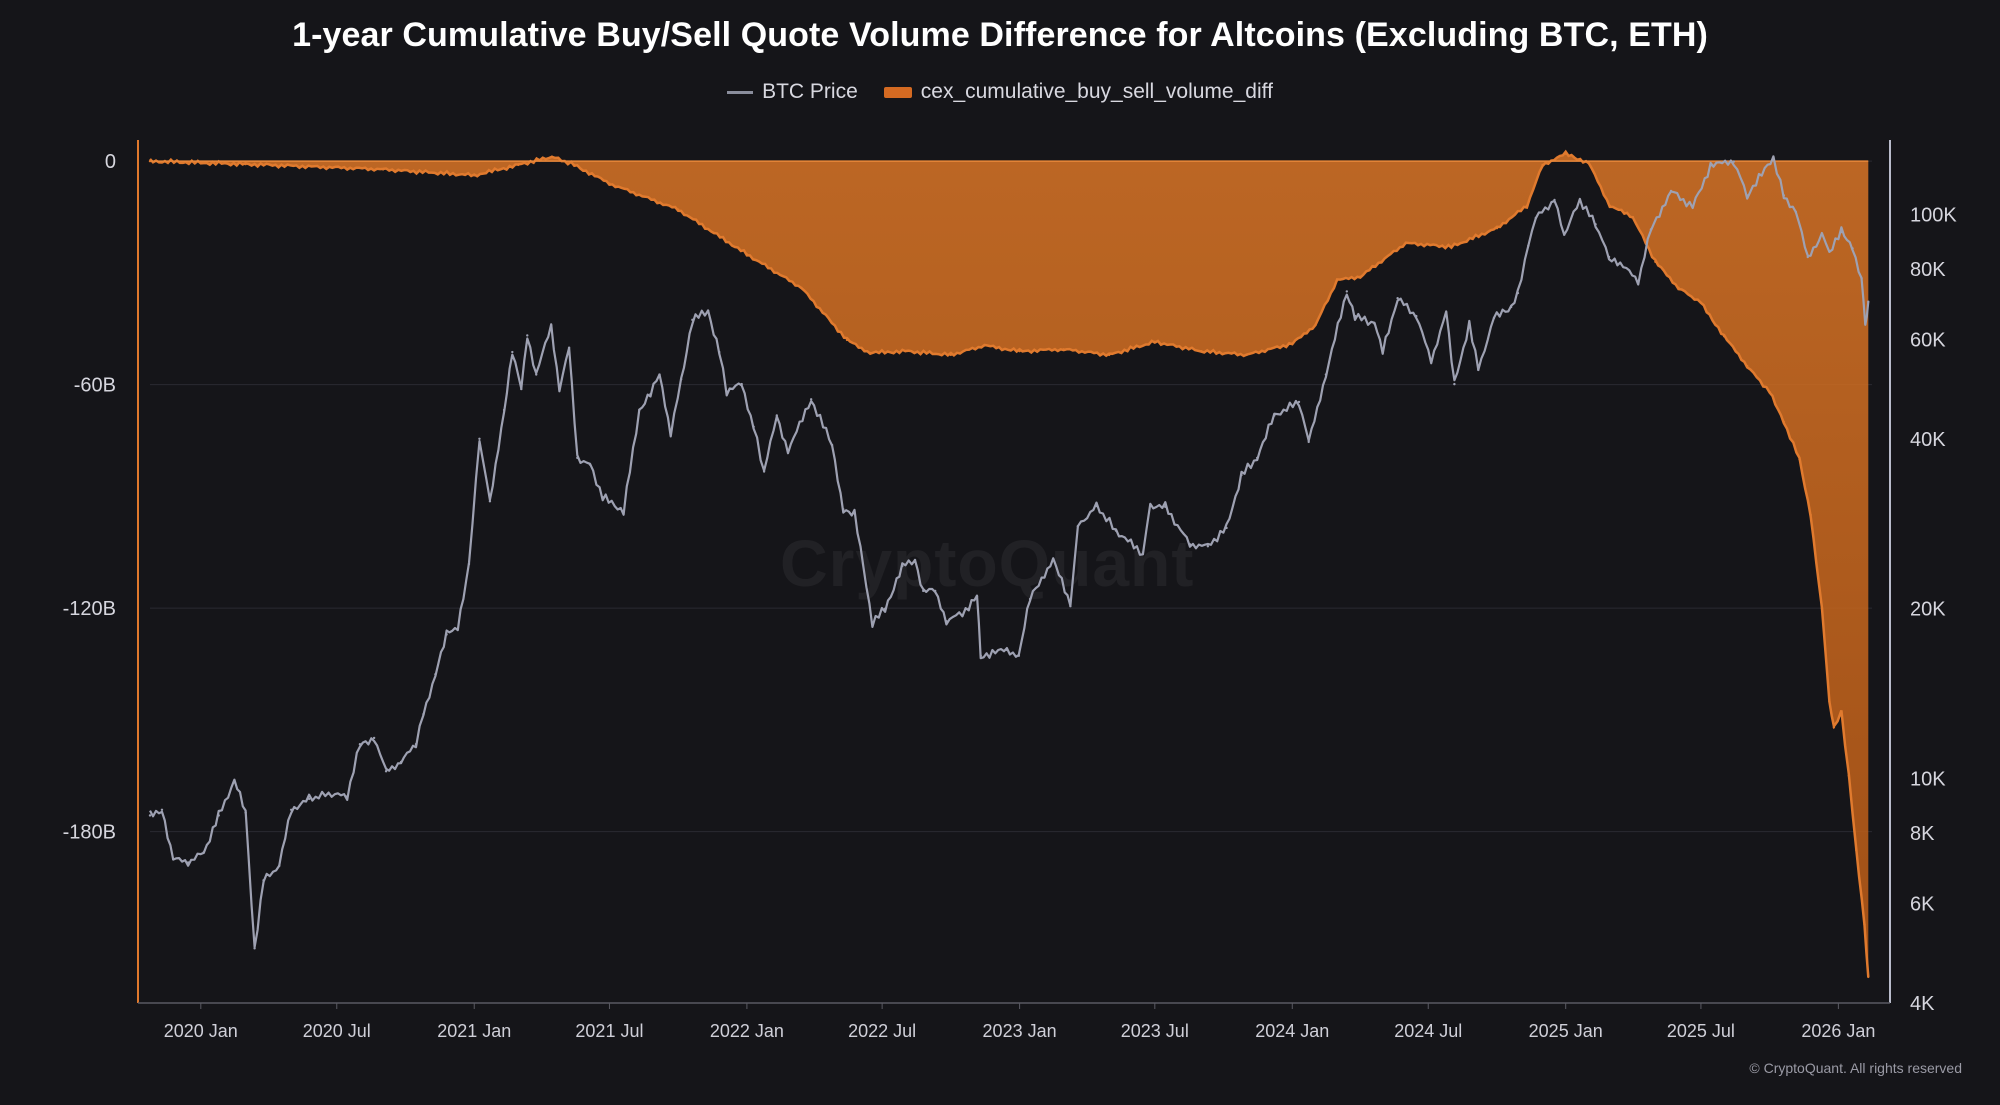  I want to click on y-left-tick-label: 0, so click(110, 162).